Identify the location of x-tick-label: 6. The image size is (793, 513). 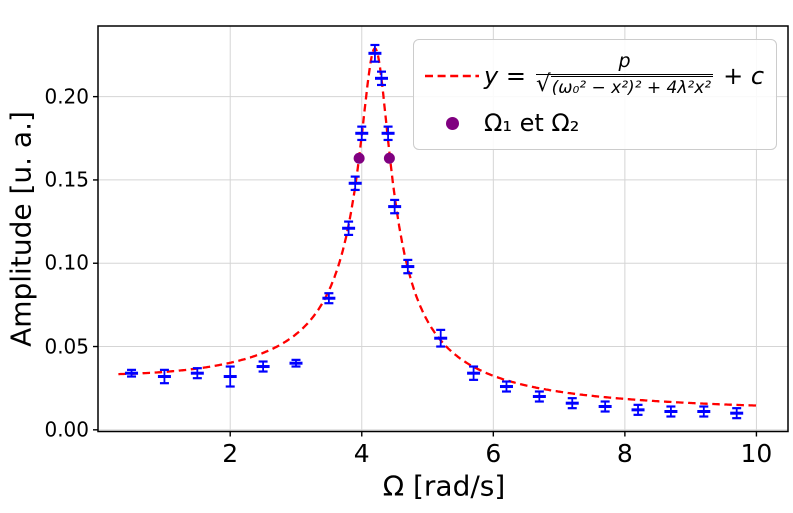
(493, 453).